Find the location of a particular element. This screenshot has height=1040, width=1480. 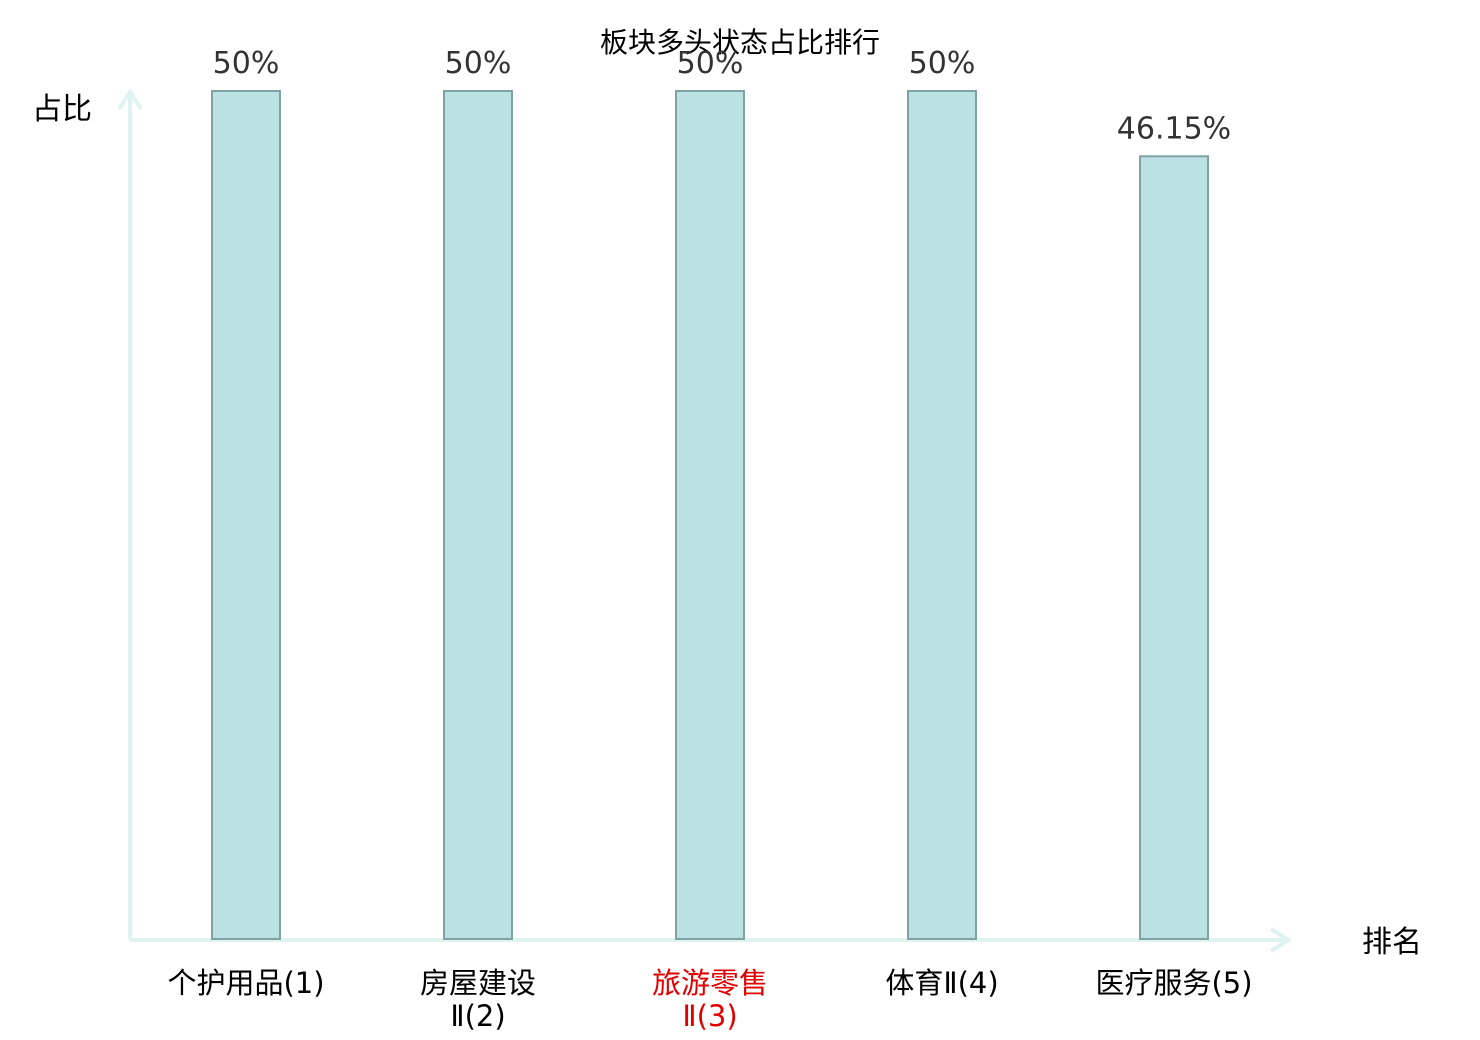

value-labels-group: 50% 50% 50% 50% 46.15% is located at coordinates (722, 96).